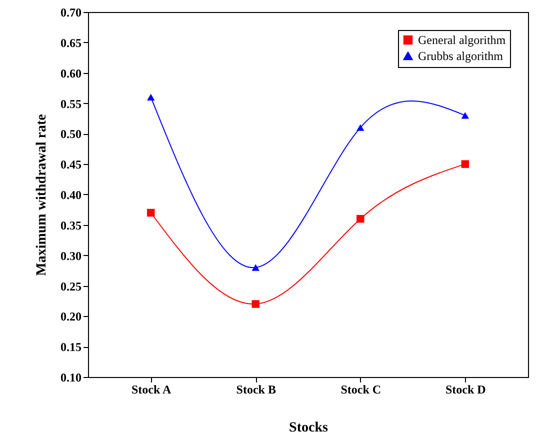  What do you see at coordinates (361, 389) in the screenshot?
I see `x-tick-label: Stock C` at bounding box center [361, 389].